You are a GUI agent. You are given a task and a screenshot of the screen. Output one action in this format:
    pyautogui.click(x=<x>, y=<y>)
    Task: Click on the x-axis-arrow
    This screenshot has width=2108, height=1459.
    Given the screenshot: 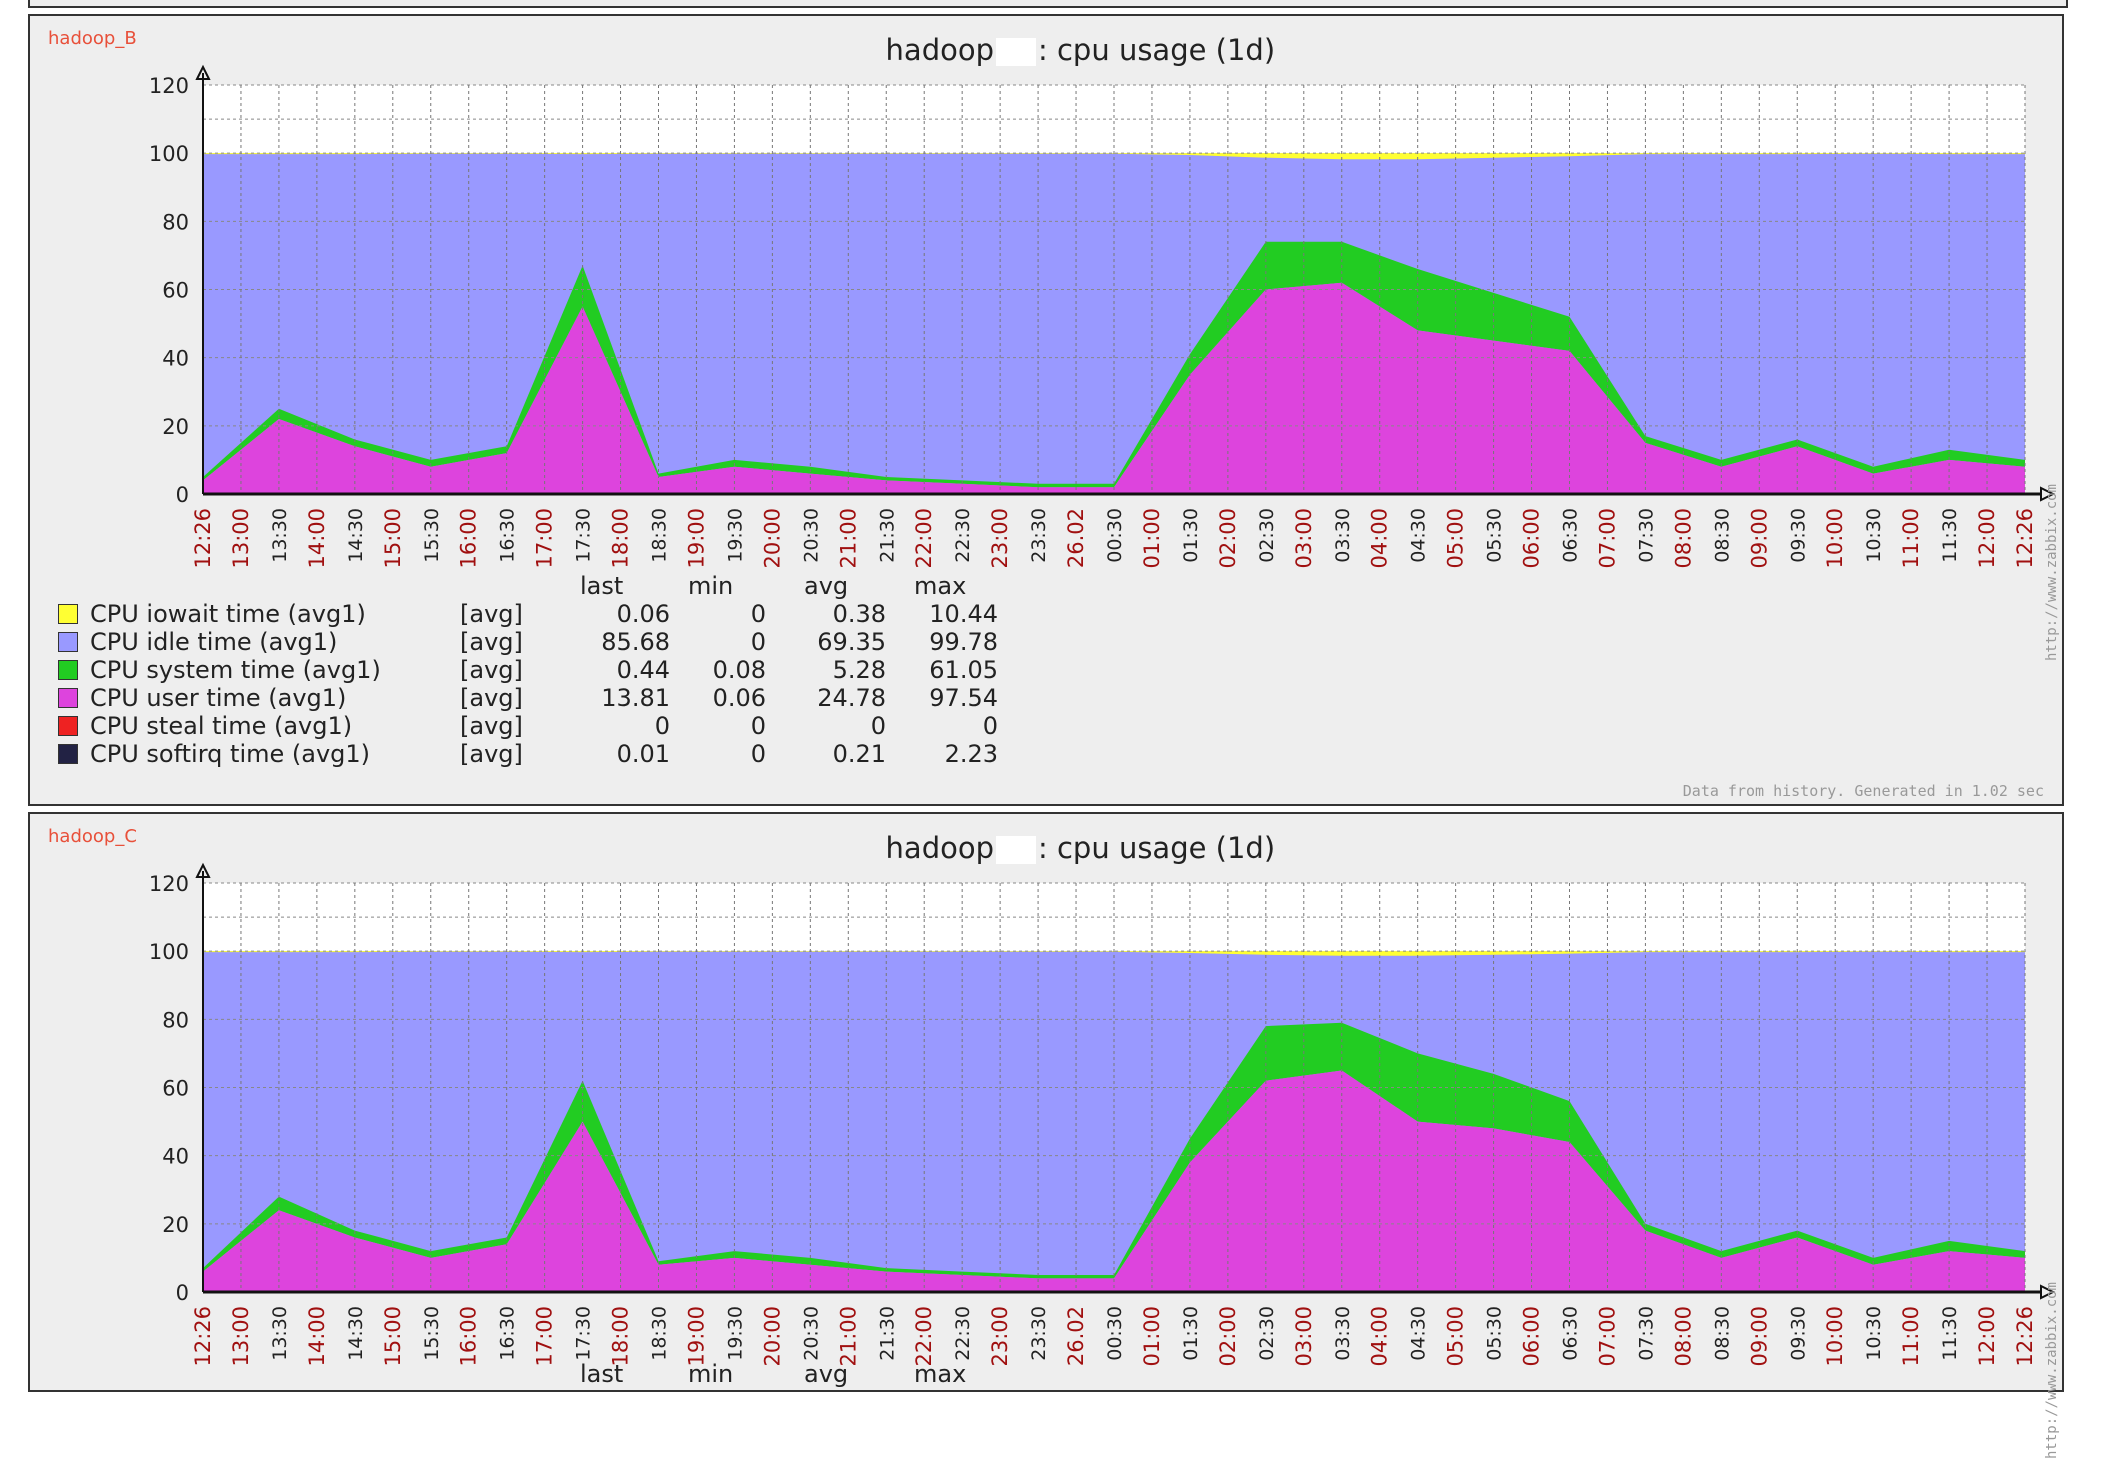 What is the action you would take?
    pyautogui.click(x=2048, y=1292)
    